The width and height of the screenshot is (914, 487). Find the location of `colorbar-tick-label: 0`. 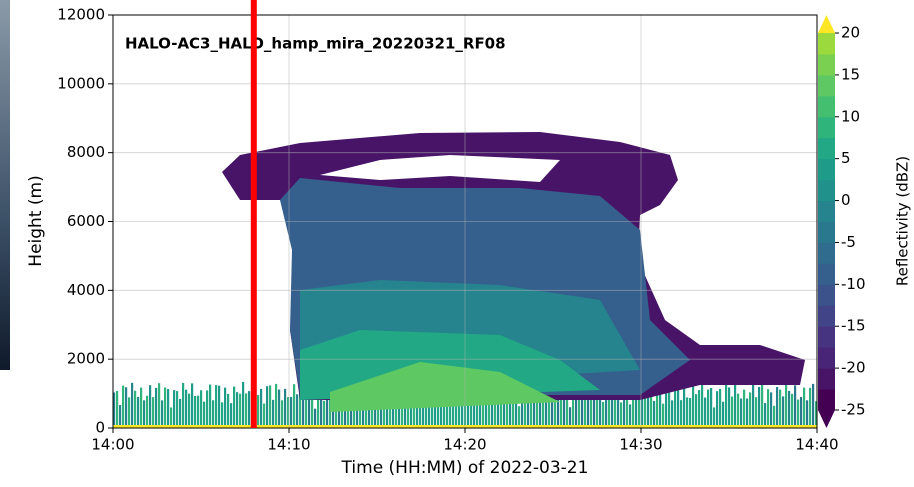

colorbar-tick-label: 0 is located at coordinates (846, 200).